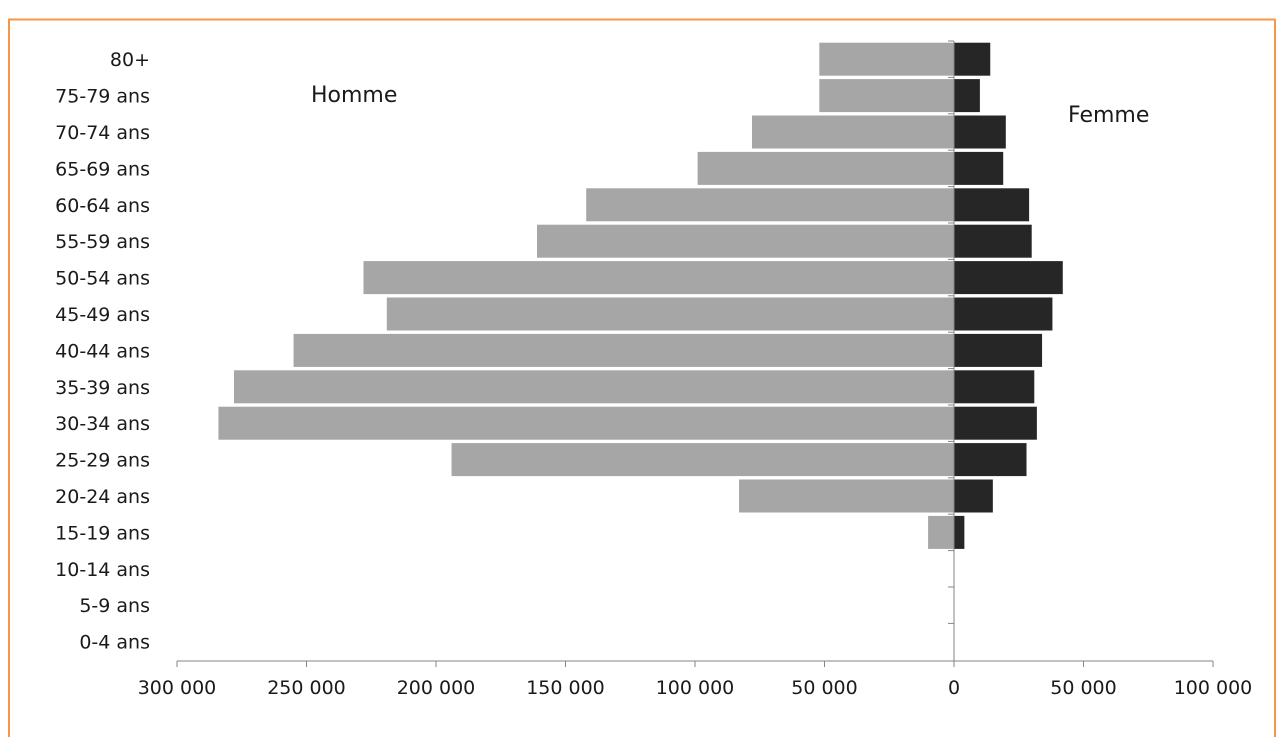 This screenshot has width=1280, height=742. What do you see at coordinates (102, 351) in the screenshot?
I see `y-tick-label: 40-44 ans` at bounding box center [102, 351].